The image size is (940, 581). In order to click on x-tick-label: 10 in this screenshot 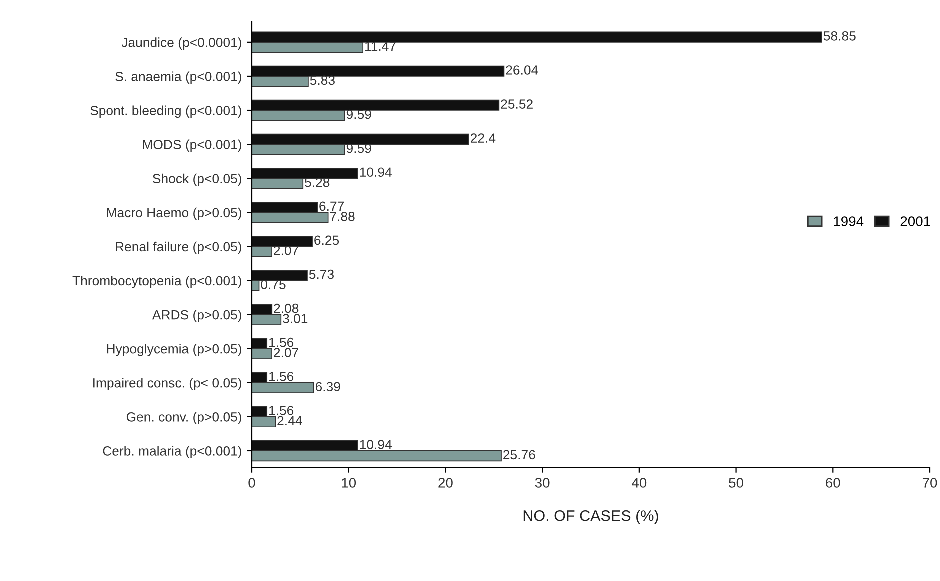, I will do `click(349, 483)`.